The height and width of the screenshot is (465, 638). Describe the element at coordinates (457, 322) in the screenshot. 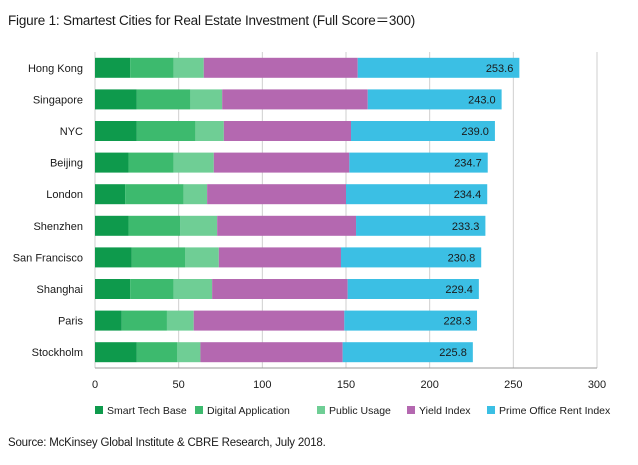

I see `total-label: 228.3` at that location.